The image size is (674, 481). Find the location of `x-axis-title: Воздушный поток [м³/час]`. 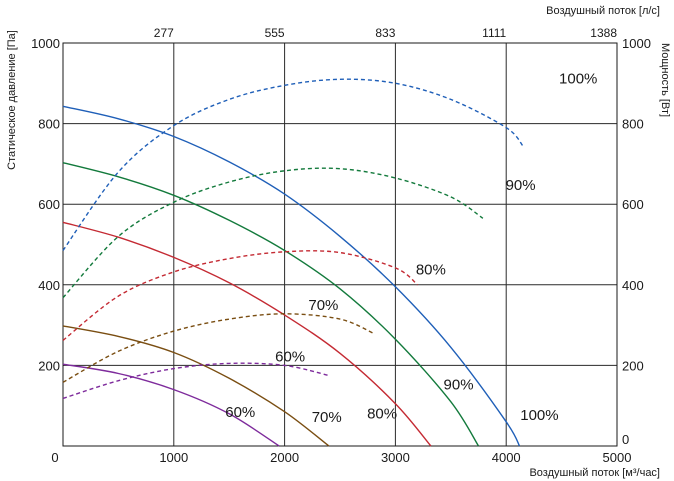

x-axis-title: Воздушный поток [м³/час] is located at coordinates (594, 473).